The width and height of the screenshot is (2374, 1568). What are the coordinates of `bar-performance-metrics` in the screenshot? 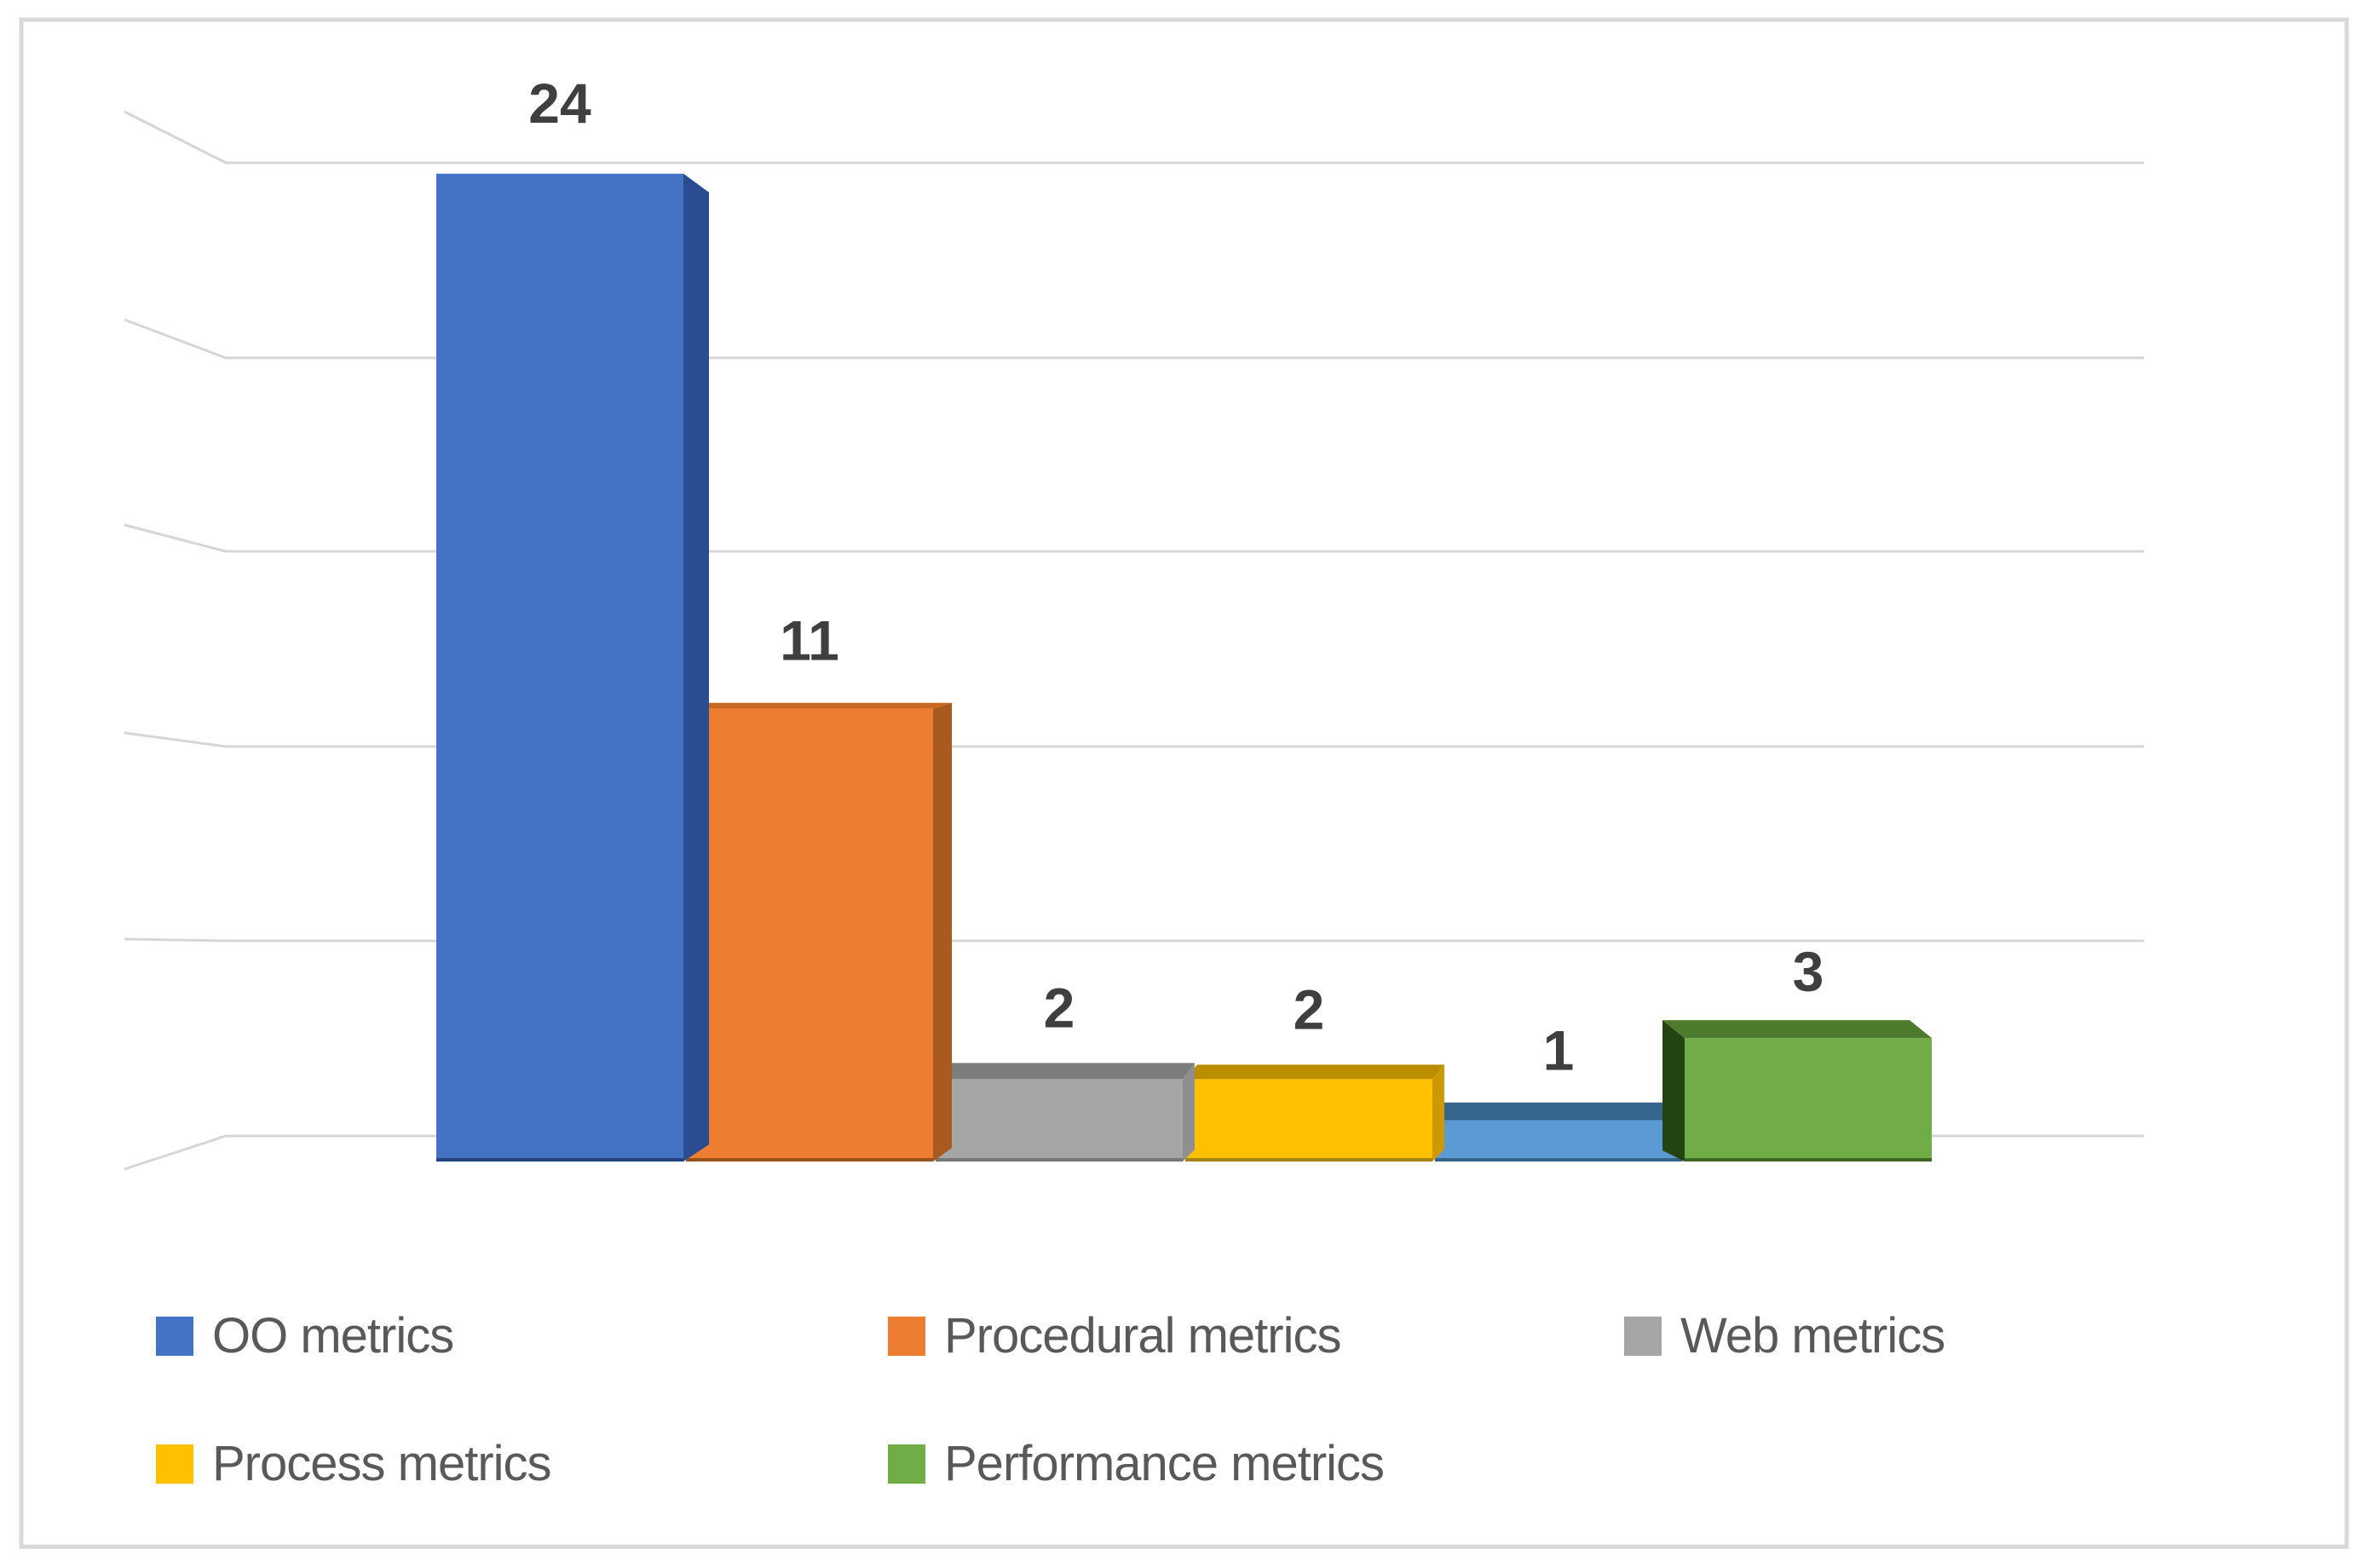 It's located at (1797, 1091).